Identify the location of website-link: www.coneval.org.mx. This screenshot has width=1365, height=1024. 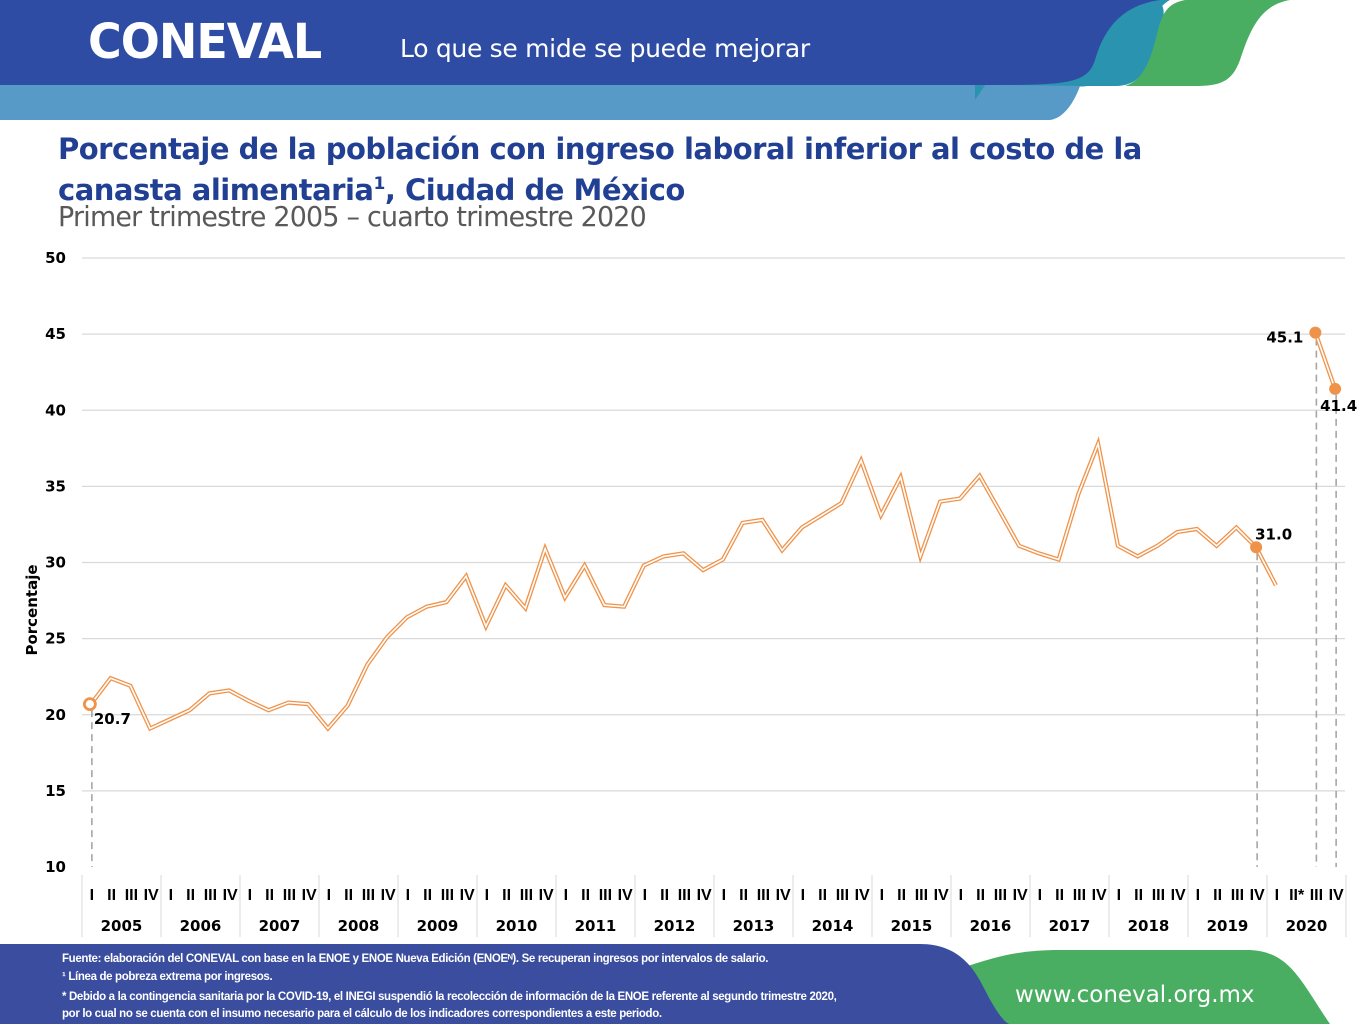
(1135, 995).